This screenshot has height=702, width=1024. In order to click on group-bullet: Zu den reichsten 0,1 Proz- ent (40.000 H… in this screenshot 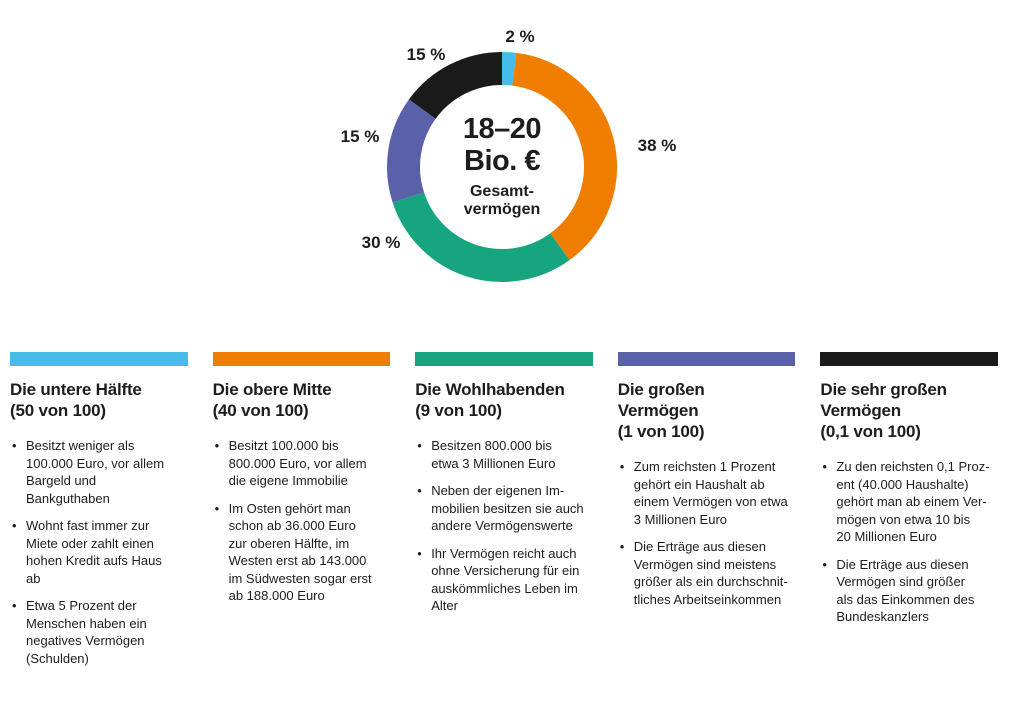, I will do `click(909, 502)`.